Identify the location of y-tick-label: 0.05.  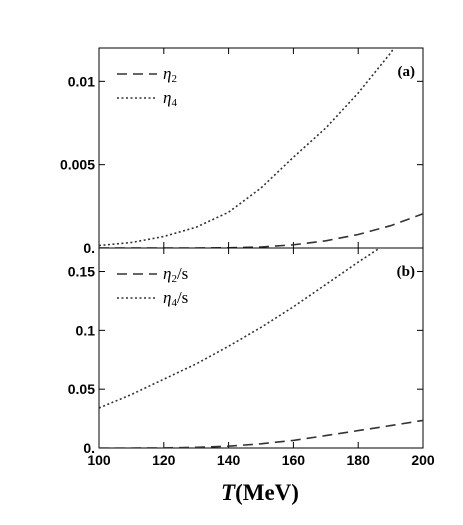
(81, 389).